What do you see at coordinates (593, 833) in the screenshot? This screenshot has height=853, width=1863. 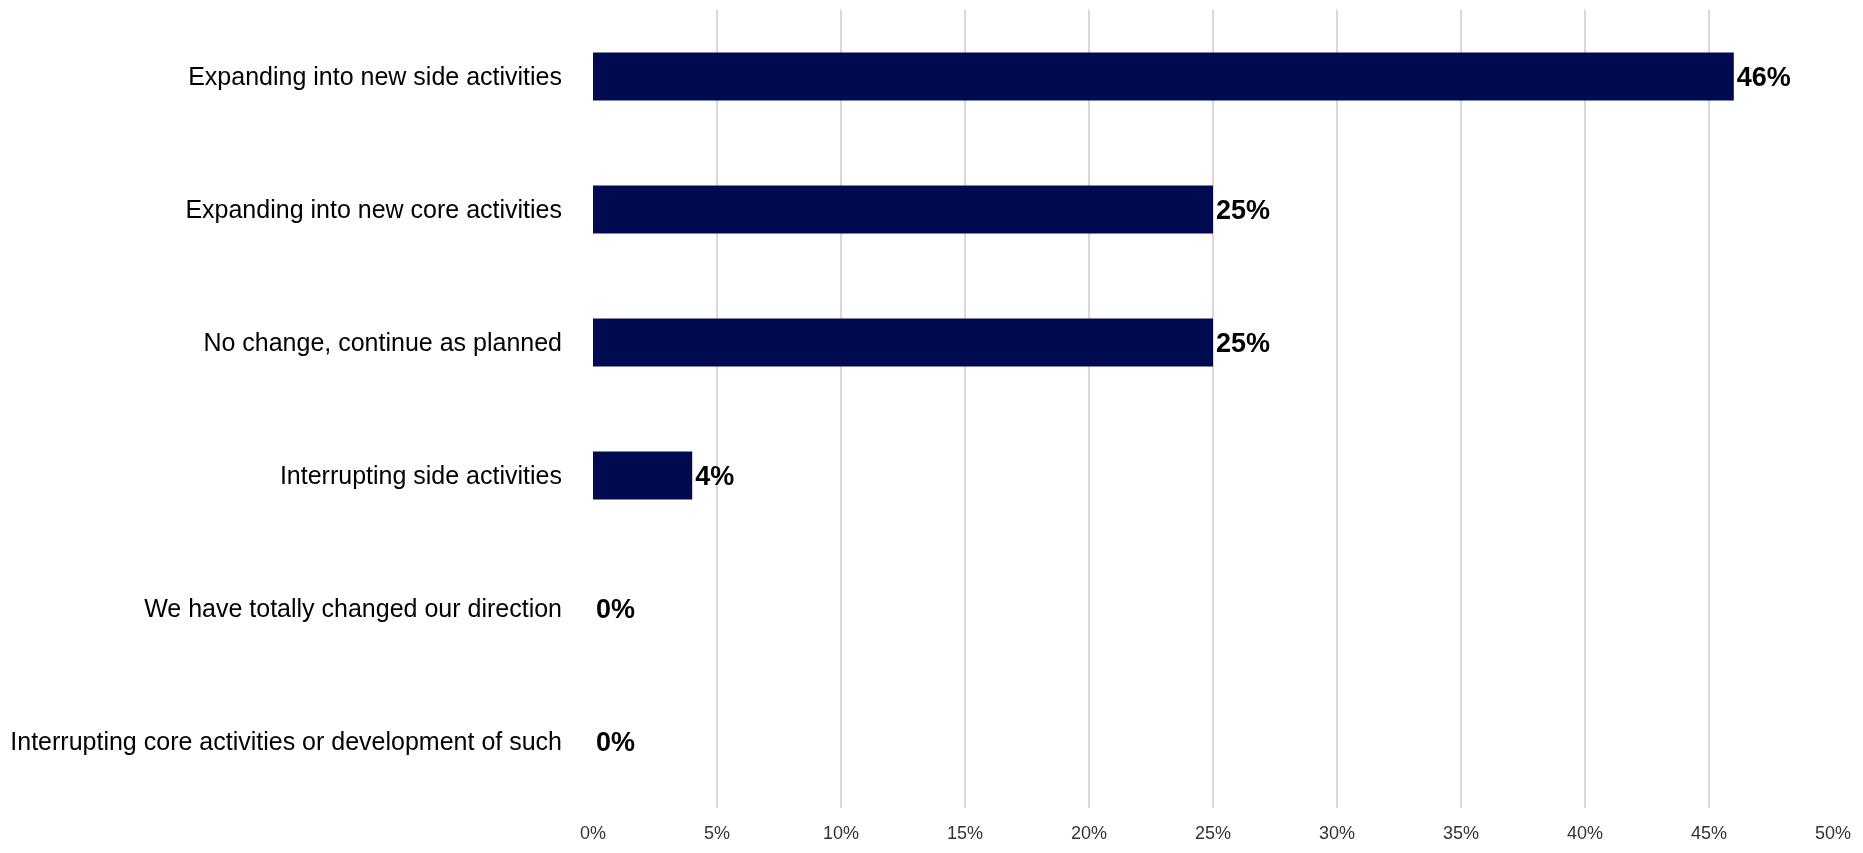 I see `x-tick-label: 0%` at bounding box center [593, 833].